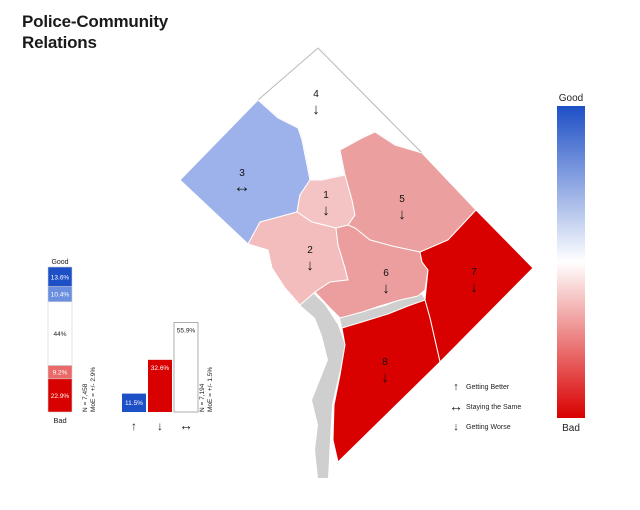 The height and width of the screenshot is (510, 640). I want to click on ward-3-arrow: ↔, so click(242, 186).